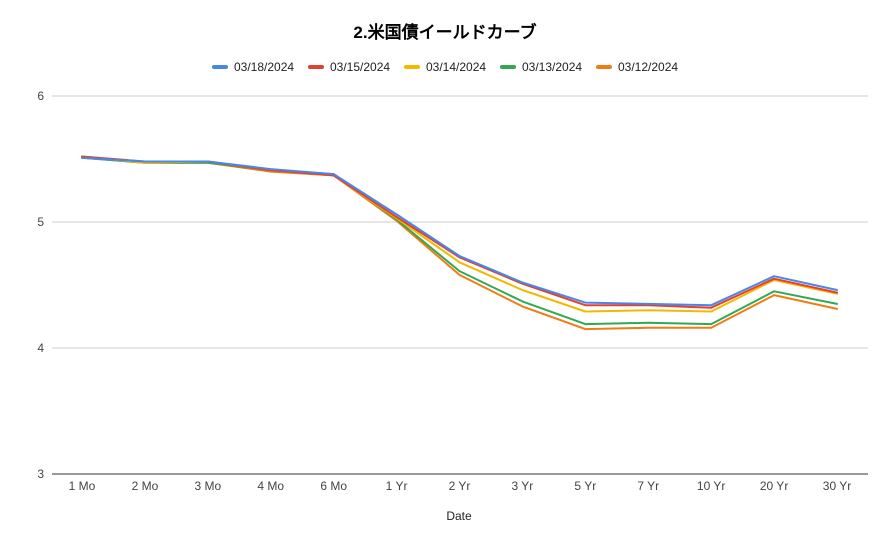  Describe the element at coordinates (264, 67) in the screenshot. I see `legend-label: 03/18/2024` at that location.